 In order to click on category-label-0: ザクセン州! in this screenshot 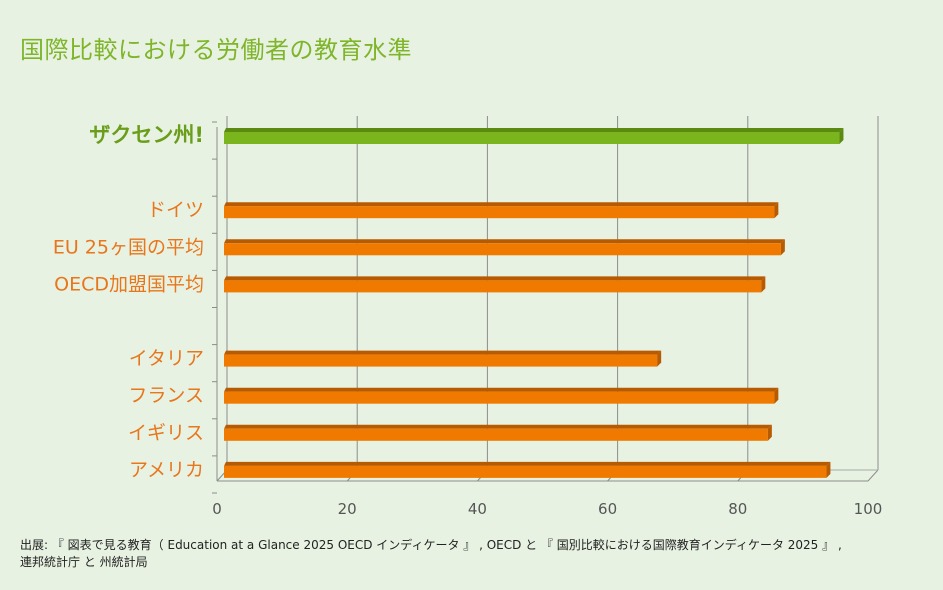, I will do `click(146, 135)`.